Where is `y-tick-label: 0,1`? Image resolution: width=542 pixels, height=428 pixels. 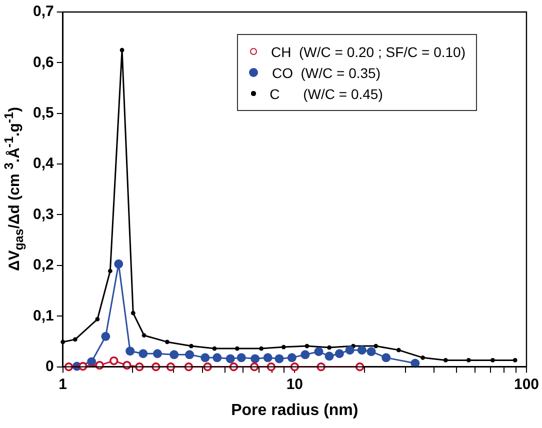
y-tick-label: 0,1 is located at coordinates (43, 315).